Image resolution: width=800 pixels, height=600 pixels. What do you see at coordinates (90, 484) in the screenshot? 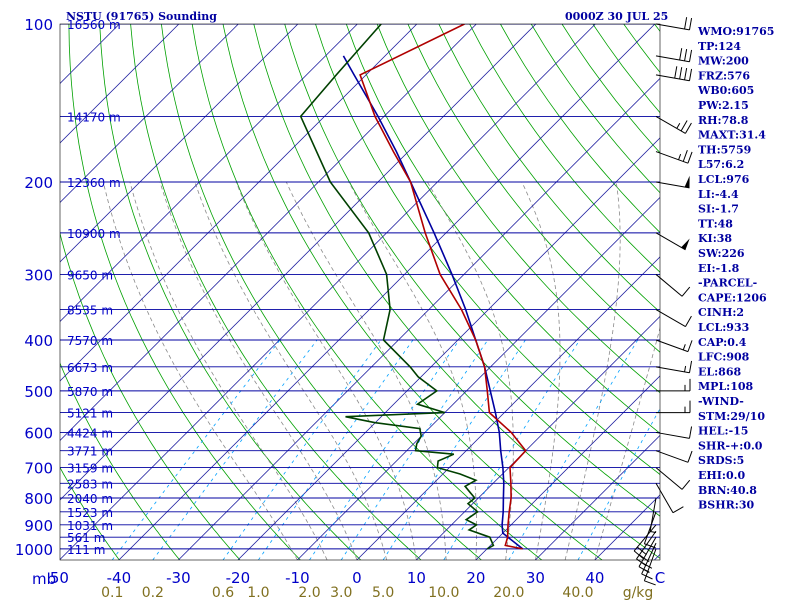
I see `height-label: 2583 m` at bounding box center [90, 484].